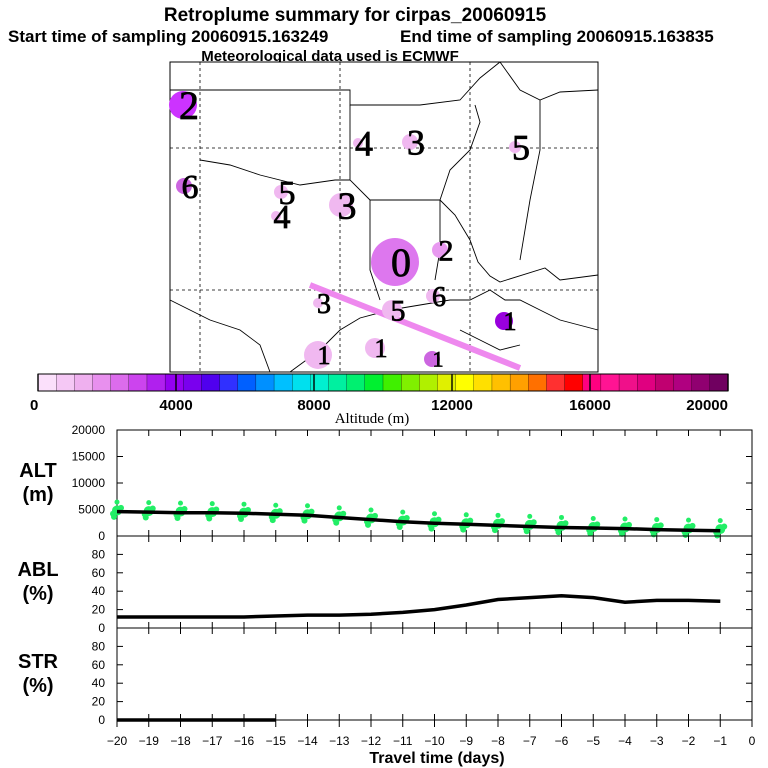 The width and height of the screenshot is (768, 768). What do you see at coordinates (593, 741) in the screenshot?
I see `x-tick-label: −5` at bounding box center [593, 741].